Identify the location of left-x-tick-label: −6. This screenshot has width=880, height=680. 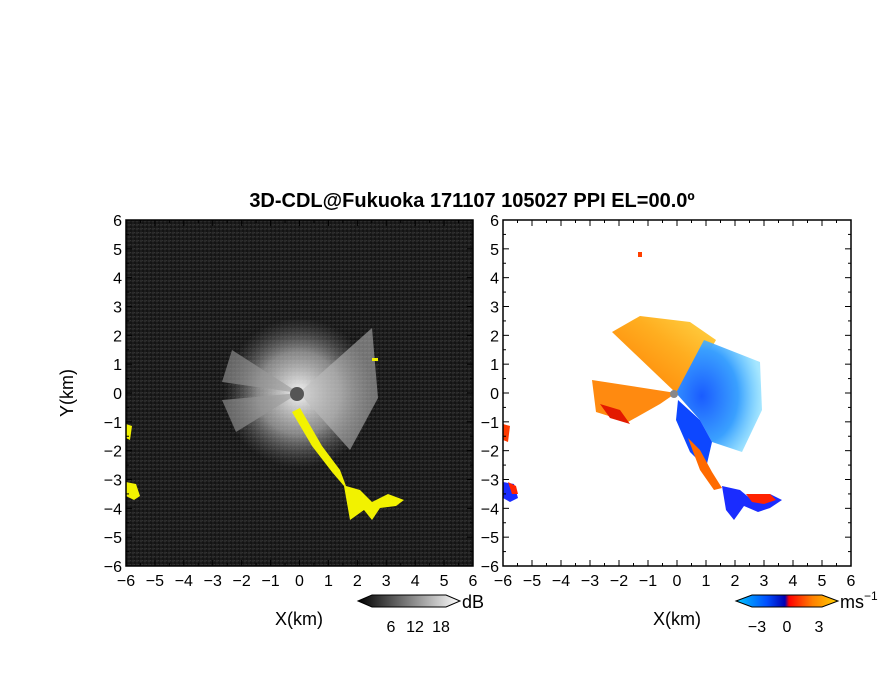
(126, 581).